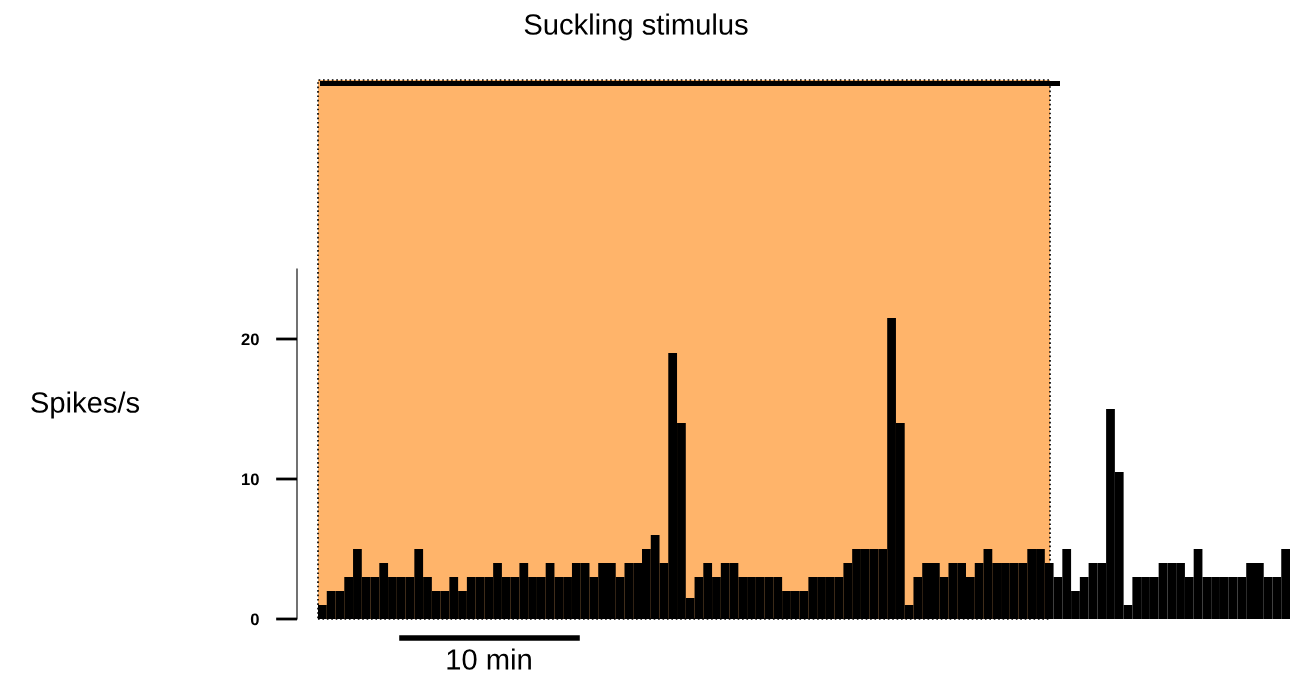 The image size is (1290, 673). What do you see at coordinates (250, 479) in the screenshot?
I see `y-tick-label: 10` at bounding box center [250, 479].